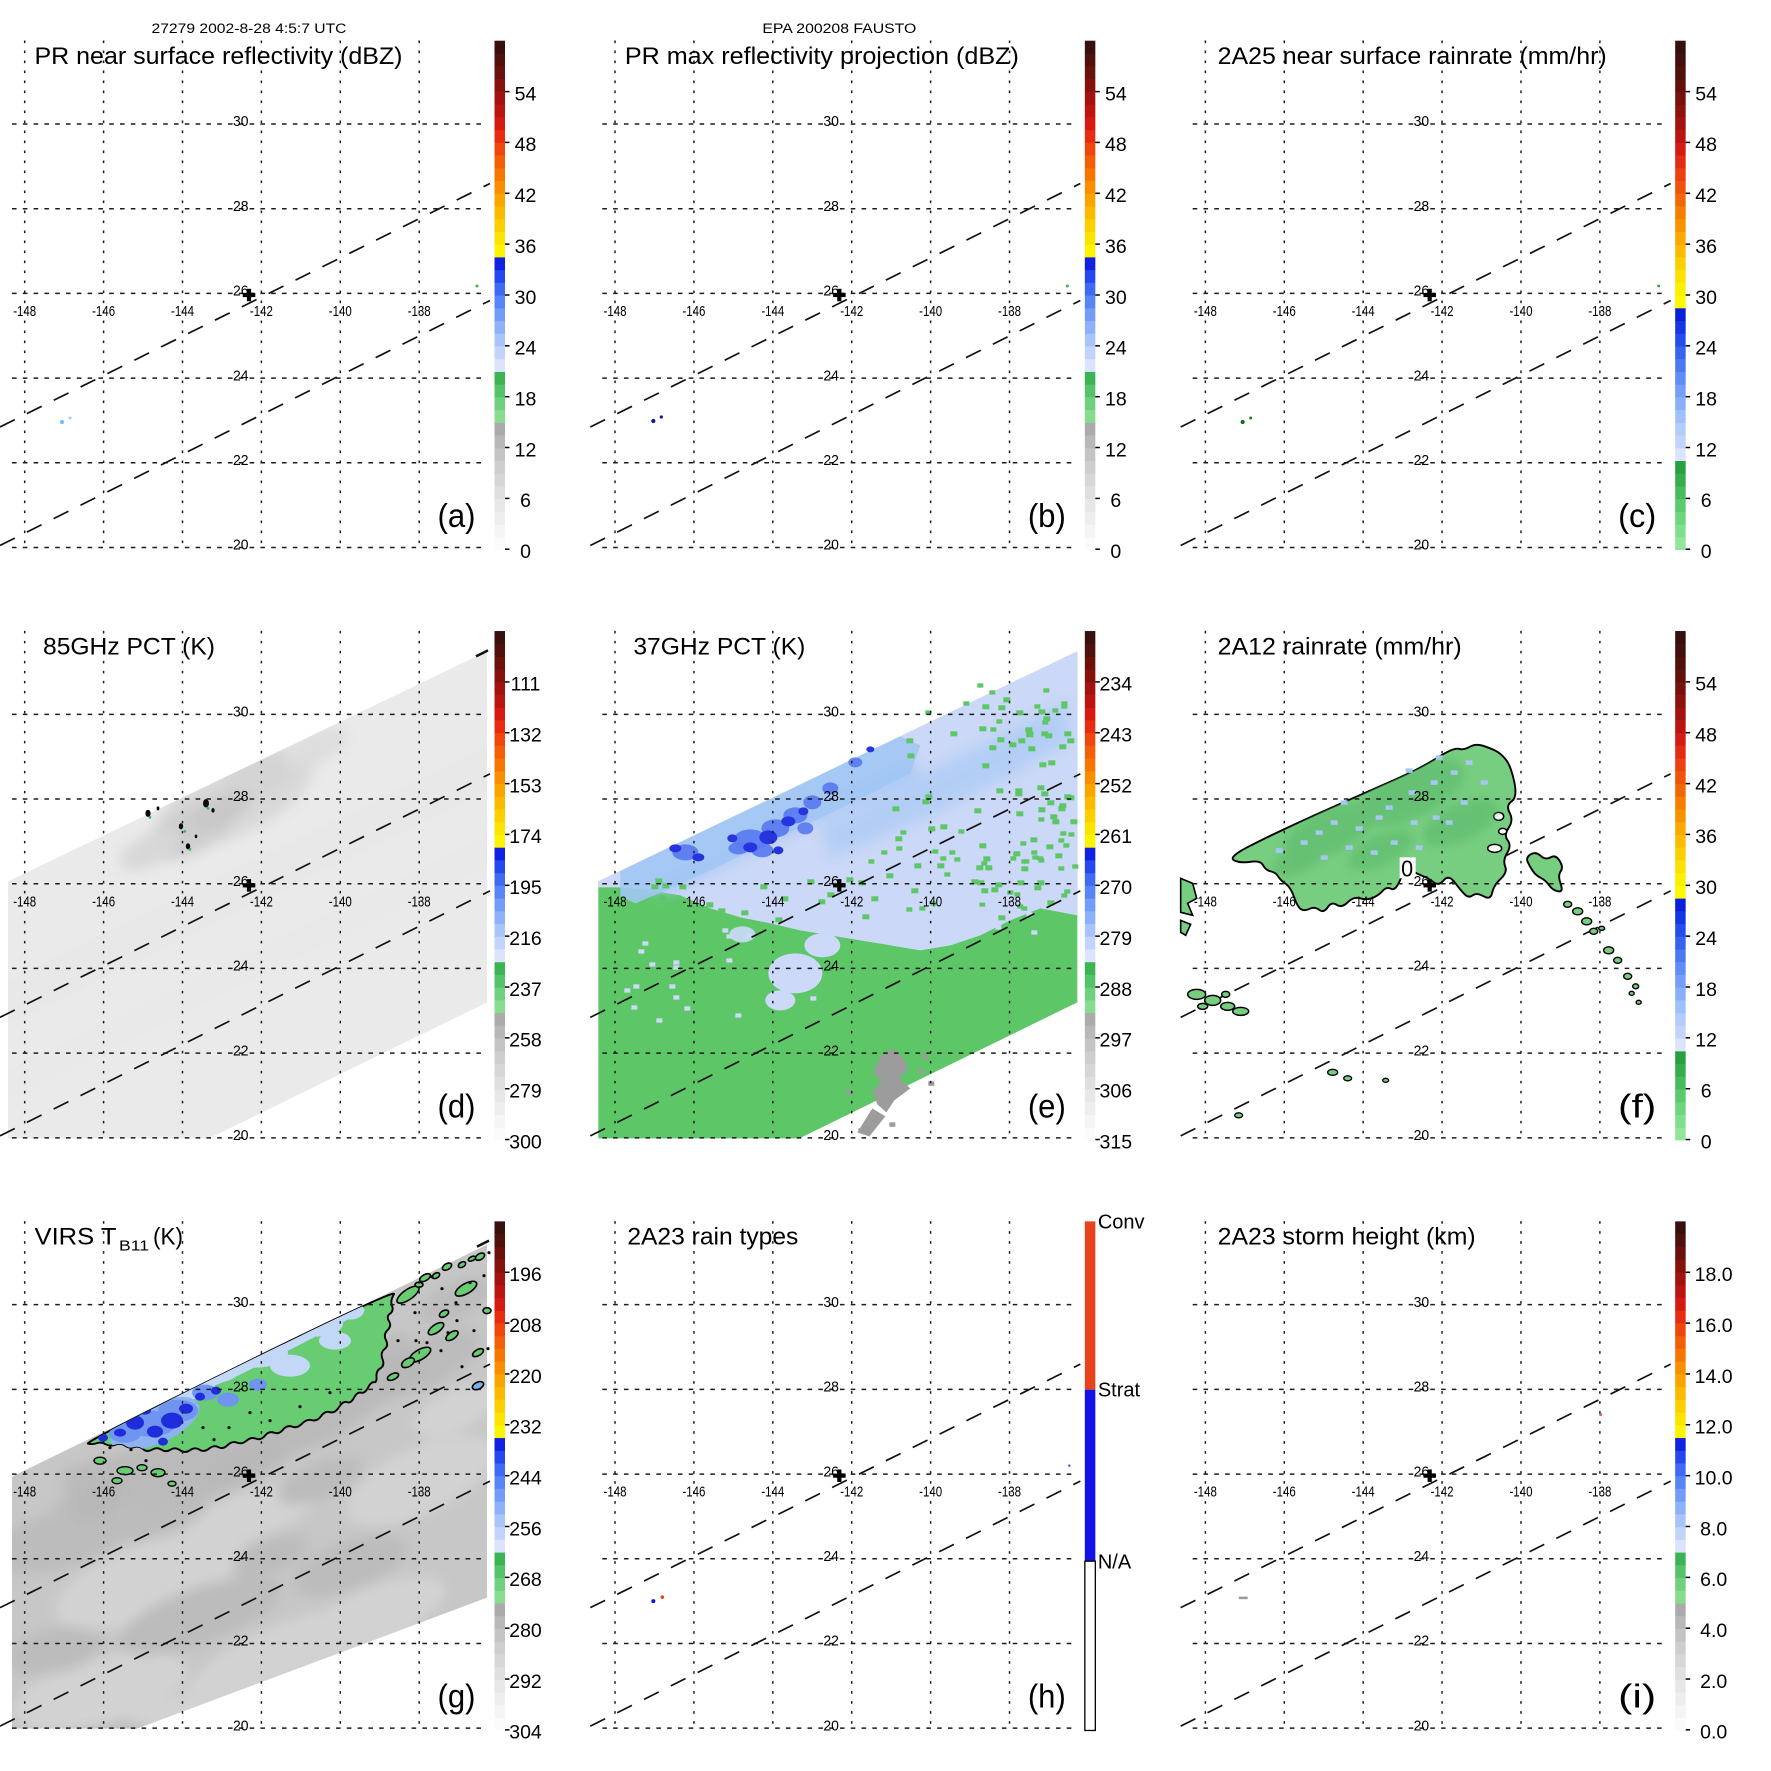 The height and width of the screenshot is (1771, 1771). What do you see at coordinates (525, 1041) in the screenshot?
I see `svg-text: 258` at bounding box center [525, 1041].